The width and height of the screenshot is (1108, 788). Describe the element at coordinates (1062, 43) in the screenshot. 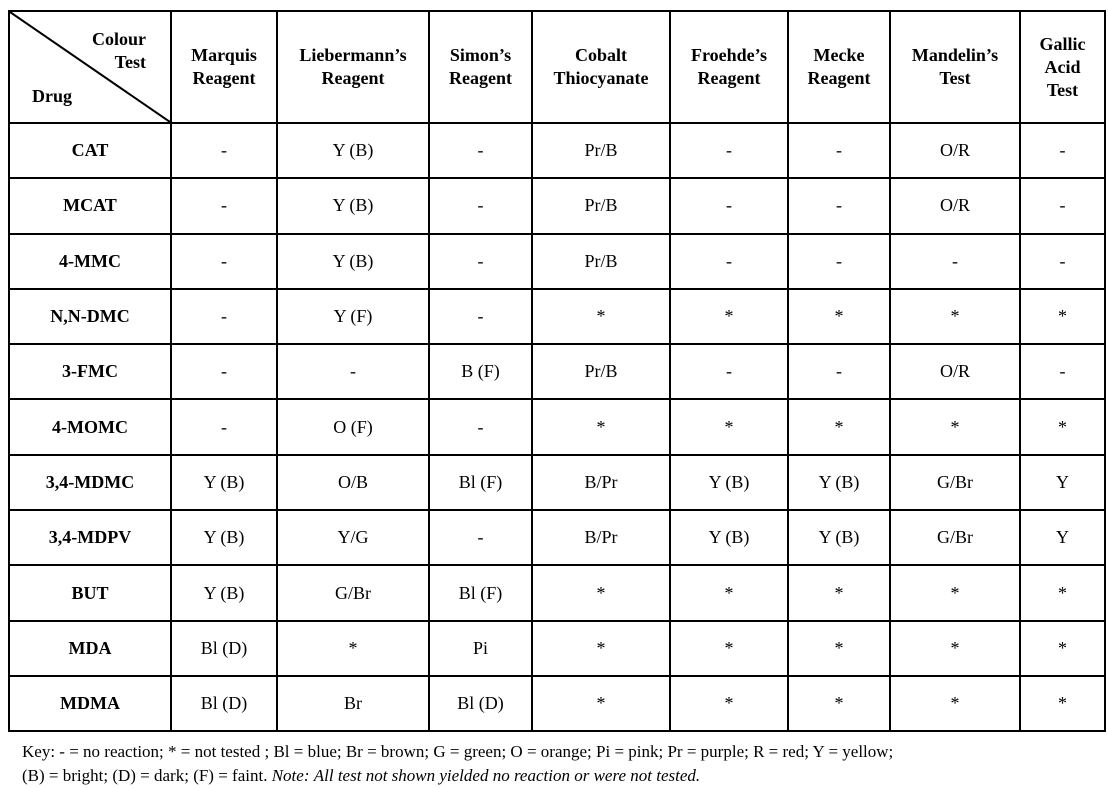

I see `test-header-text: Gallic` at that location.